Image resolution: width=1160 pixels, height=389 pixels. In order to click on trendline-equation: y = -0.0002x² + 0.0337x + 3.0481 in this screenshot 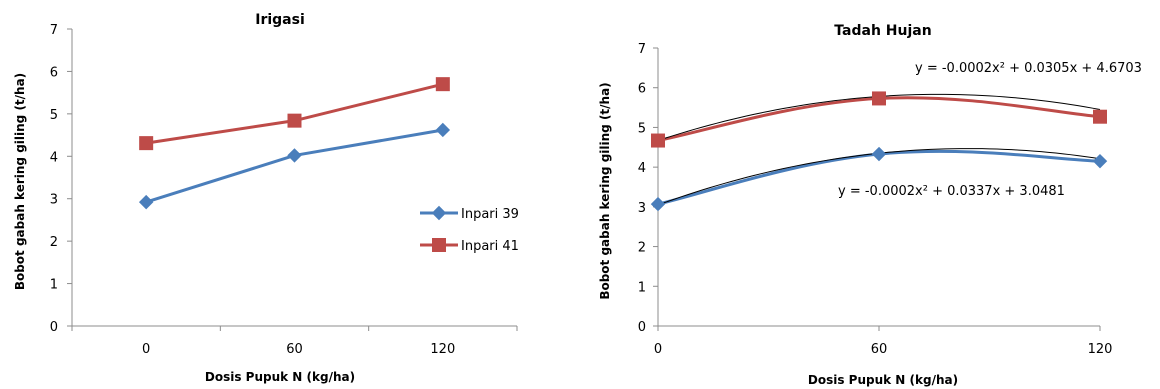, I will do `click(951, 191)`.